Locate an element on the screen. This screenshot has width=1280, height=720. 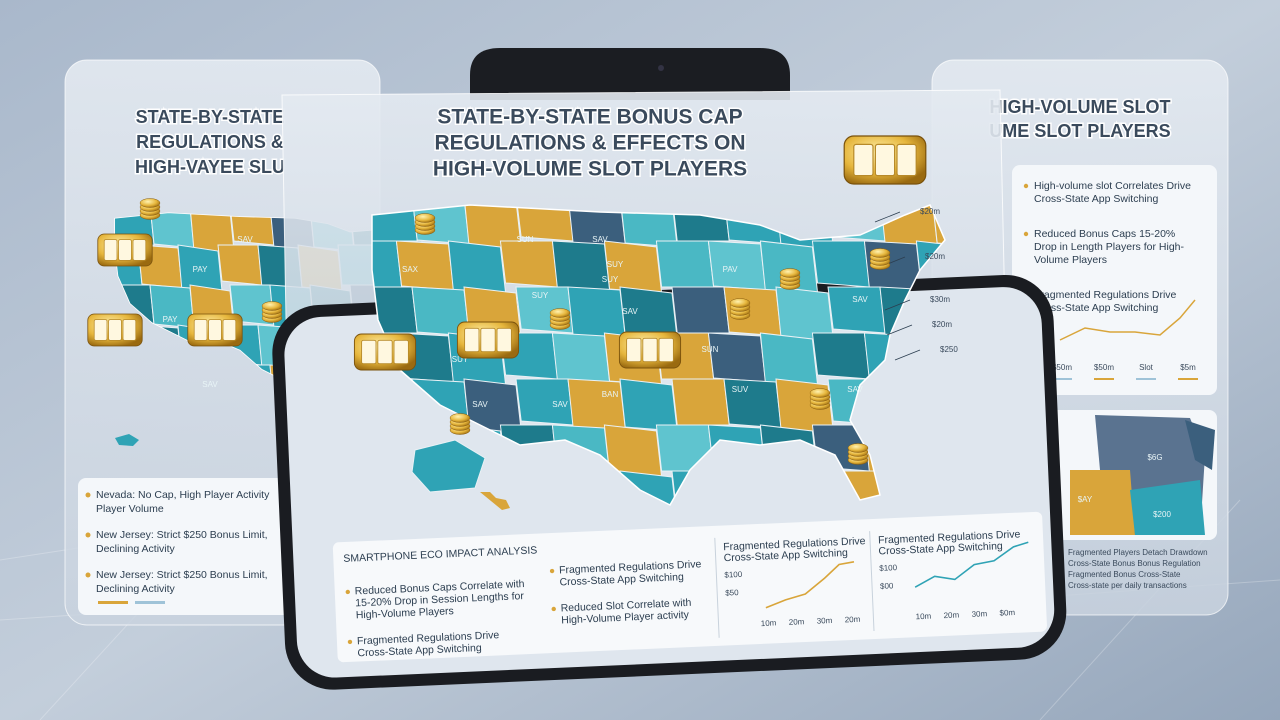
map-label: SUV is located at coordinates (740, 389).